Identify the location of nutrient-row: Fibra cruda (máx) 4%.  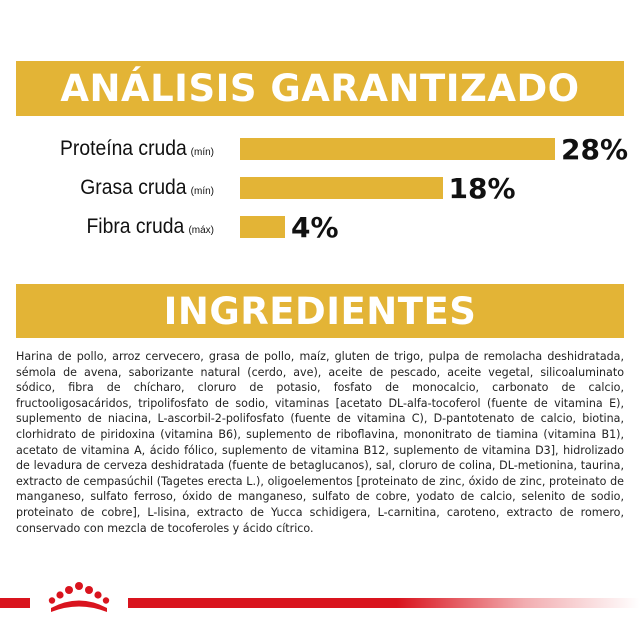
(320, 227).